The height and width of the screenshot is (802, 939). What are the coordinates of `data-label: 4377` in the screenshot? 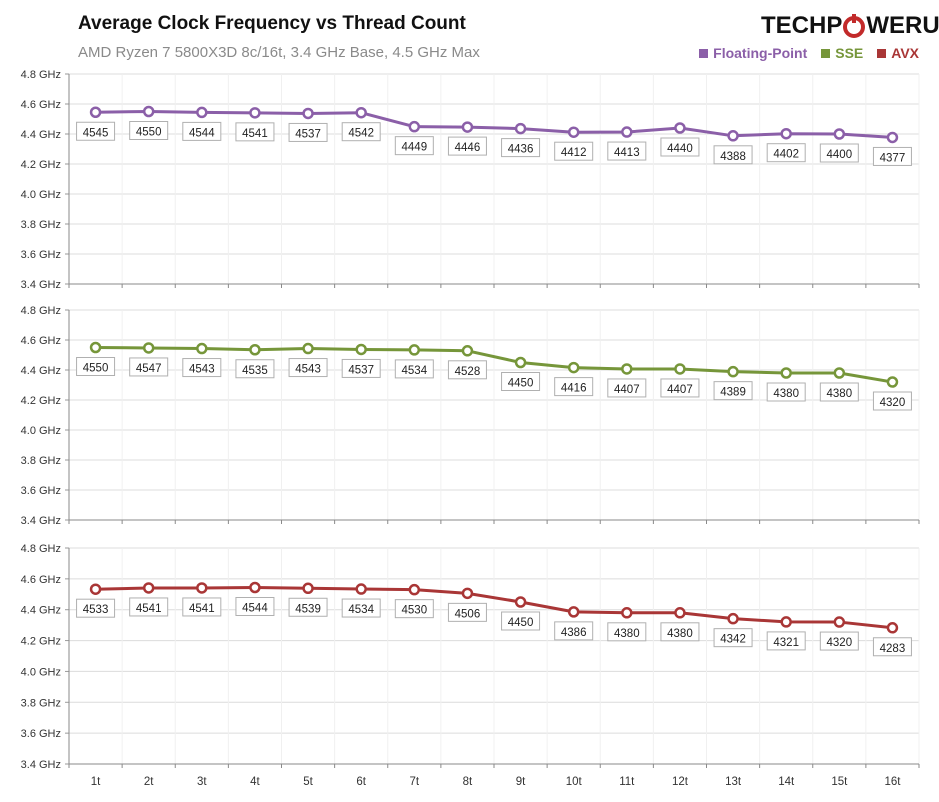 It's located at (893, 158).